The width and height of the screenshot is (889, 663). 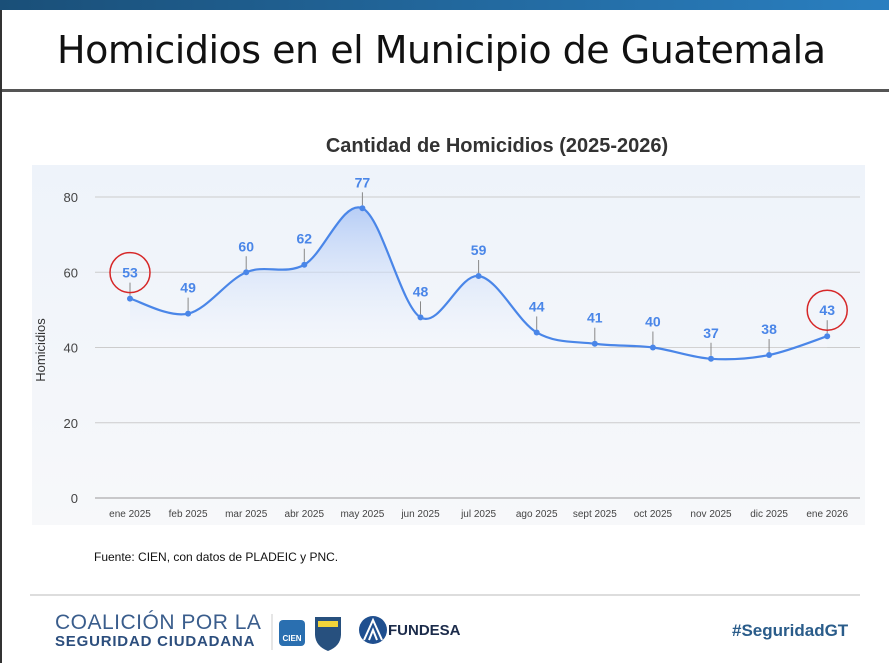 What do you see at coordinates (421, 291) in the screenshot?
I see `data-label: 48` at bounding box center [421, 291].